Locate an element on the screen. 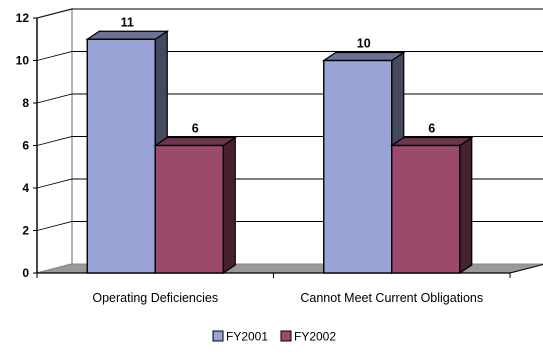  y-tick-label: 6 is located at coordinates (25, 146).